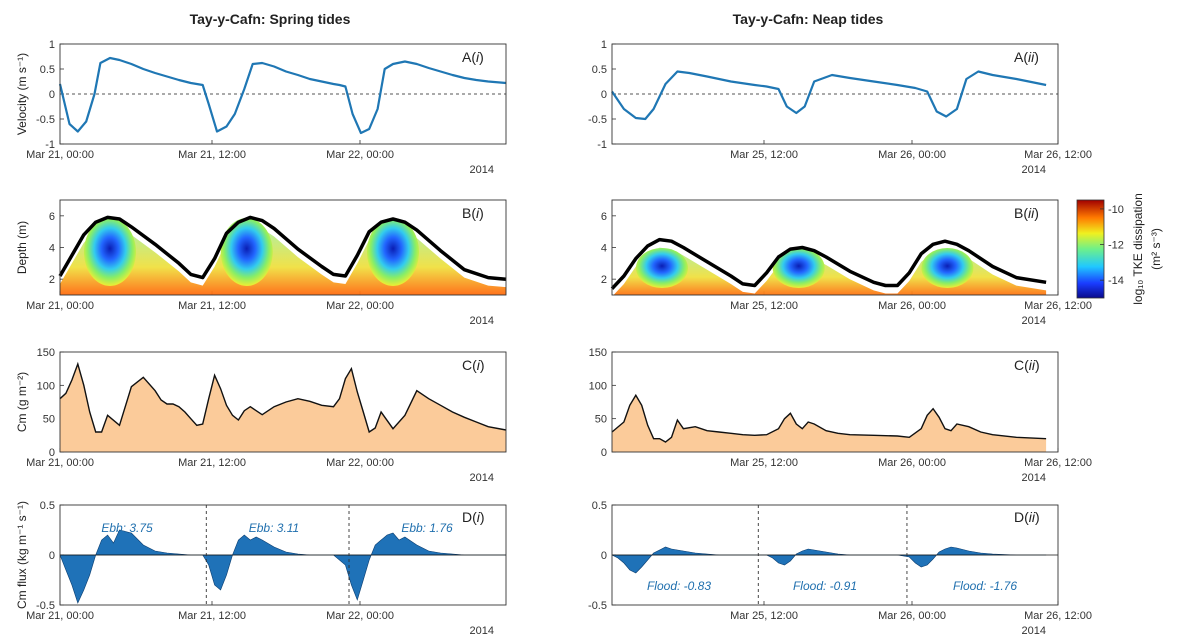 The width and height of the screenshot is (1186, 643). What do you see at coordinates (22, 247) in the screenshot?
I see `ylabel: Depth (m)` at bounding box center [22, 247].